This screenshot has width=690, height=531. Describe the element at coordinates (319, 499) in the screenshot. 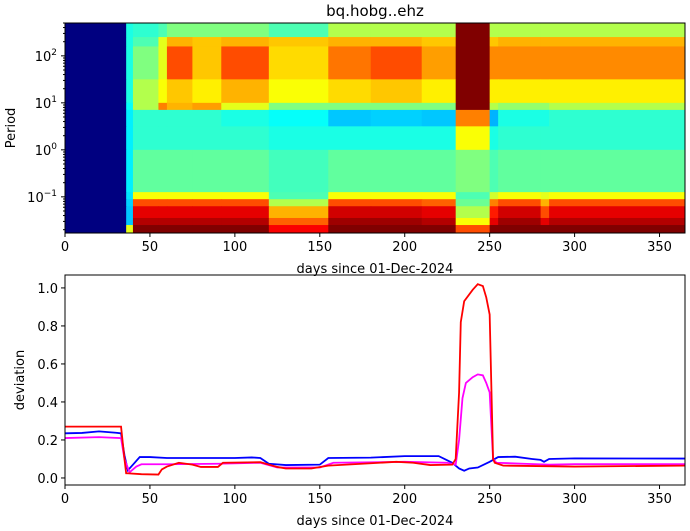

I see `x-tick-label: 150` at that location.